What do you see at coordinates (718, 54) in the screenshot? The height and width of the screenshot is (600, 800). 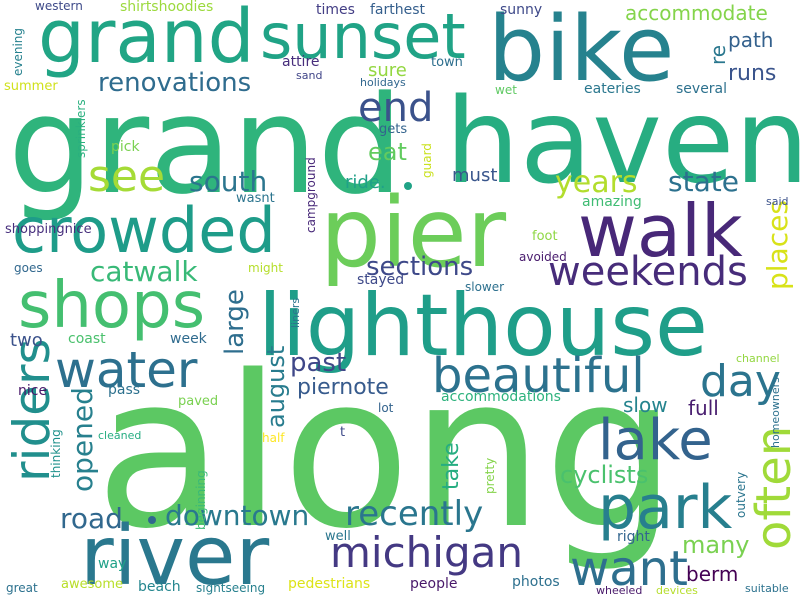 I see `word-re: re` at bounding box center [718, 54].